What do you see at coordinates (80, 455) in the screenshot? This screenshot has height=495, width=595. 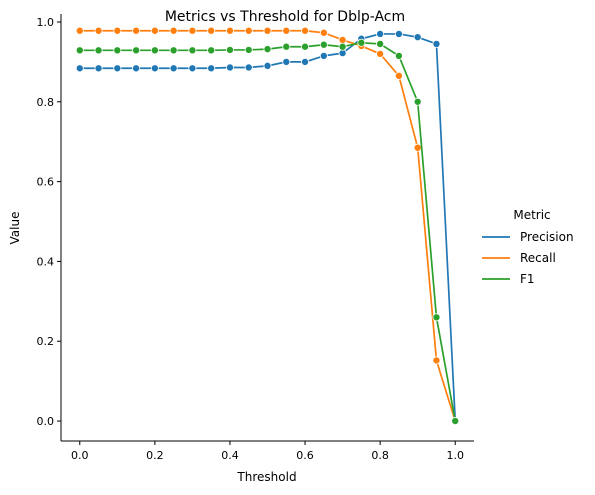 I see `x-tick-label: 0.0` at bounding box center [80, 455].